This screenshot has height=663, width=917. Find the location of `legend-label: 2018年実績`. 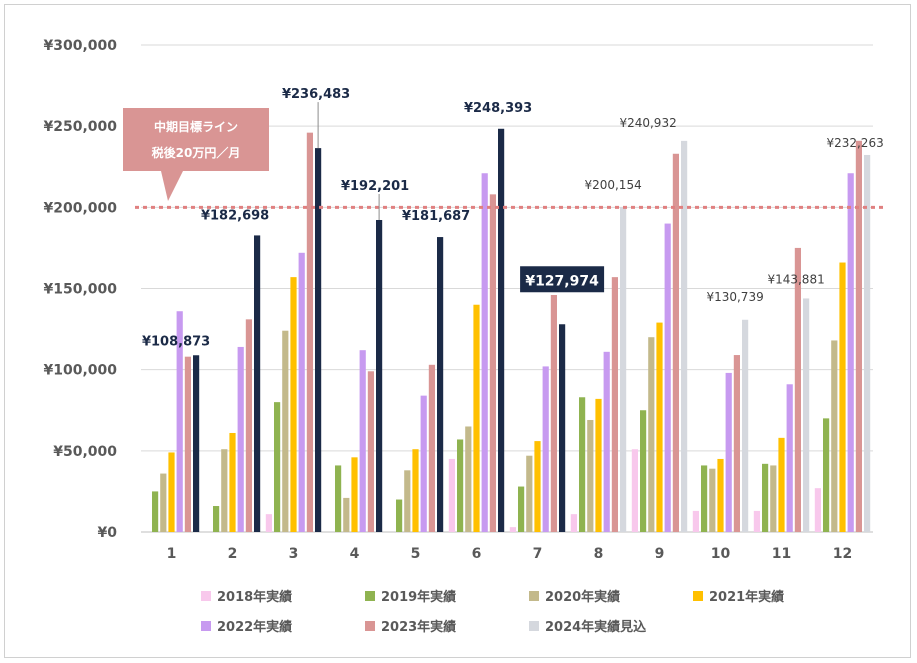

legend-label: 2018年実績 is located at coordinates (254, 597).